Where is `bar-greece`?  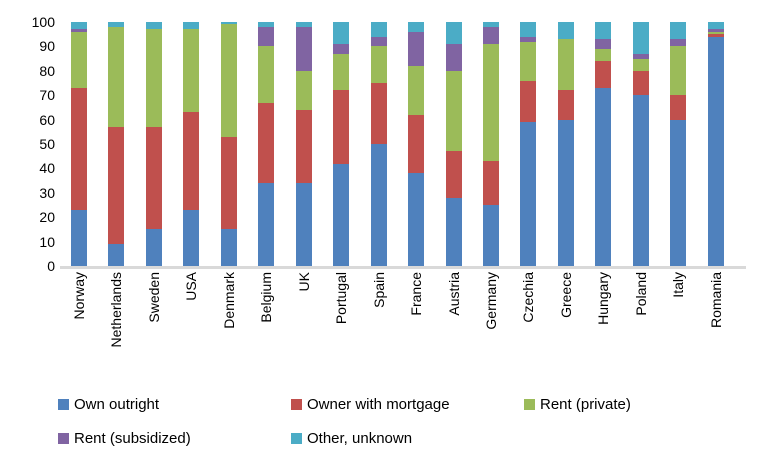
bar-greece is located at coordinates (565, 144).